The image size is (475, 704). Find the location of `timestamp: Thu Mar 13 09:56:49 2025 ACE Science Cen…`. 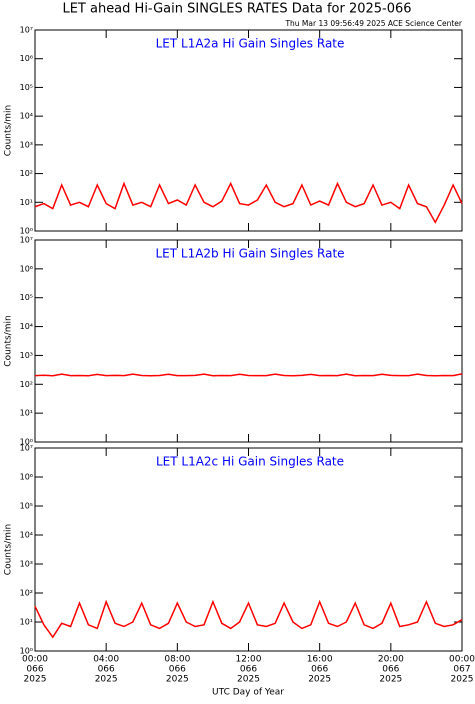

timestamp: Thu Mar 13 09:56:49 2025 ACE Science Cen… is located at coordinates (373, 23).